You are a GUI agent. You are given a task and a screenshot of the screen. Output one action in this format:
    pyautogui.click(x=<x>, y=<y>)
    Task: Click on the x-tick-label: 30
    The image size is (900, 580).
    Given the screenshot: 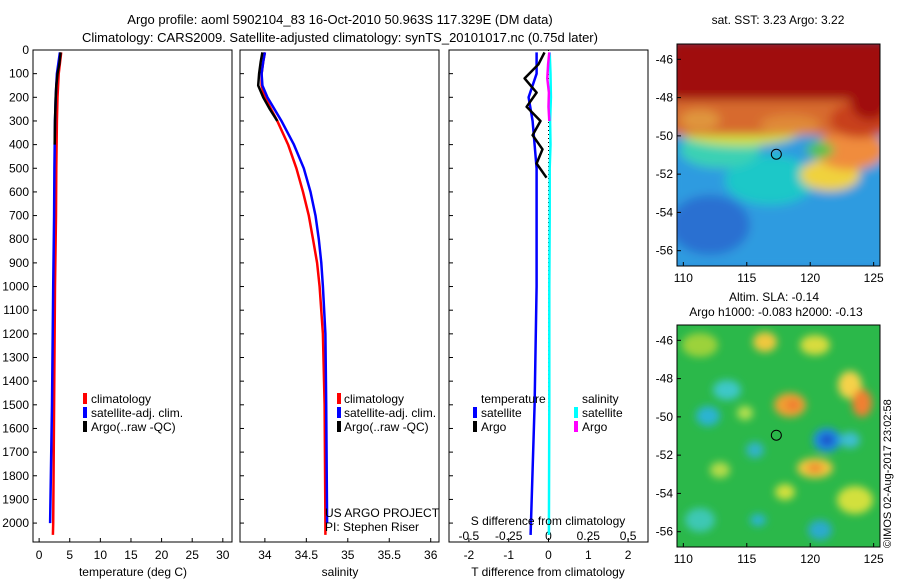 What is the action you would take?
    pyautogui.click(x=223, y=555)
    